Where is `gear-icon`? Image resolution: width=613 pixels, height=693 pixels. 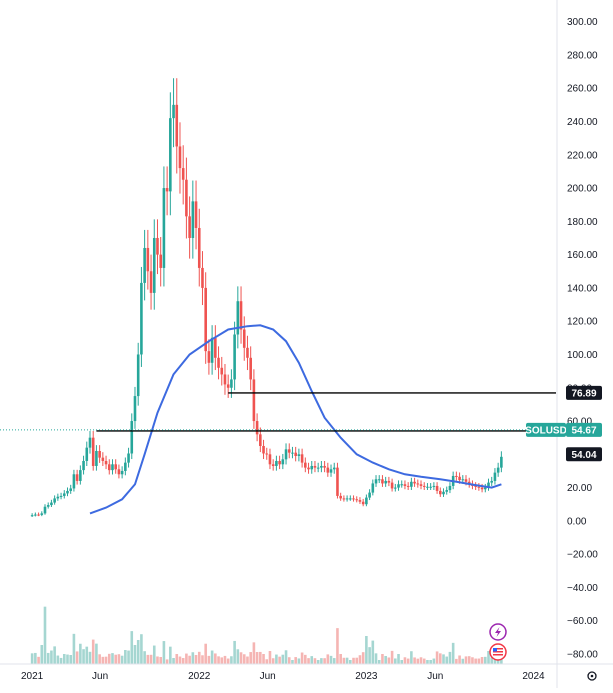
gear-icon is located at coordinates (592, 676).